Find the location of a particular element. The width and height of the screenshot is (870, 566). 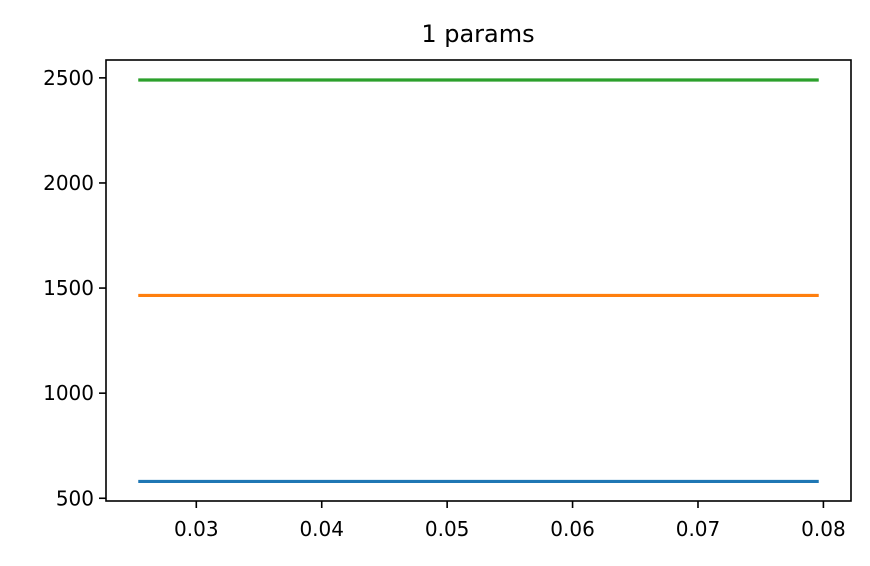

chart-title: 1 params is located at coordinates (477, 34).